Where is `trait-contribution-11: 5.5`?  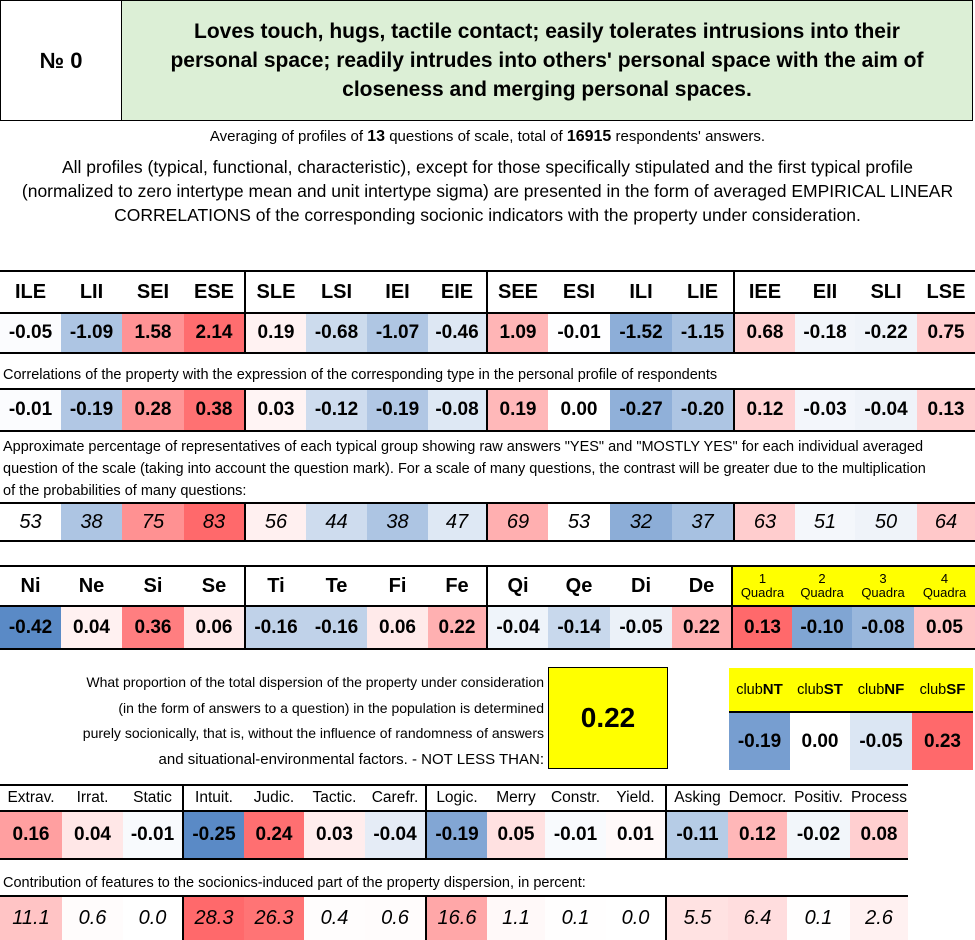
trait-contribution-11: 5.5 is located at coordinates (696, 917).